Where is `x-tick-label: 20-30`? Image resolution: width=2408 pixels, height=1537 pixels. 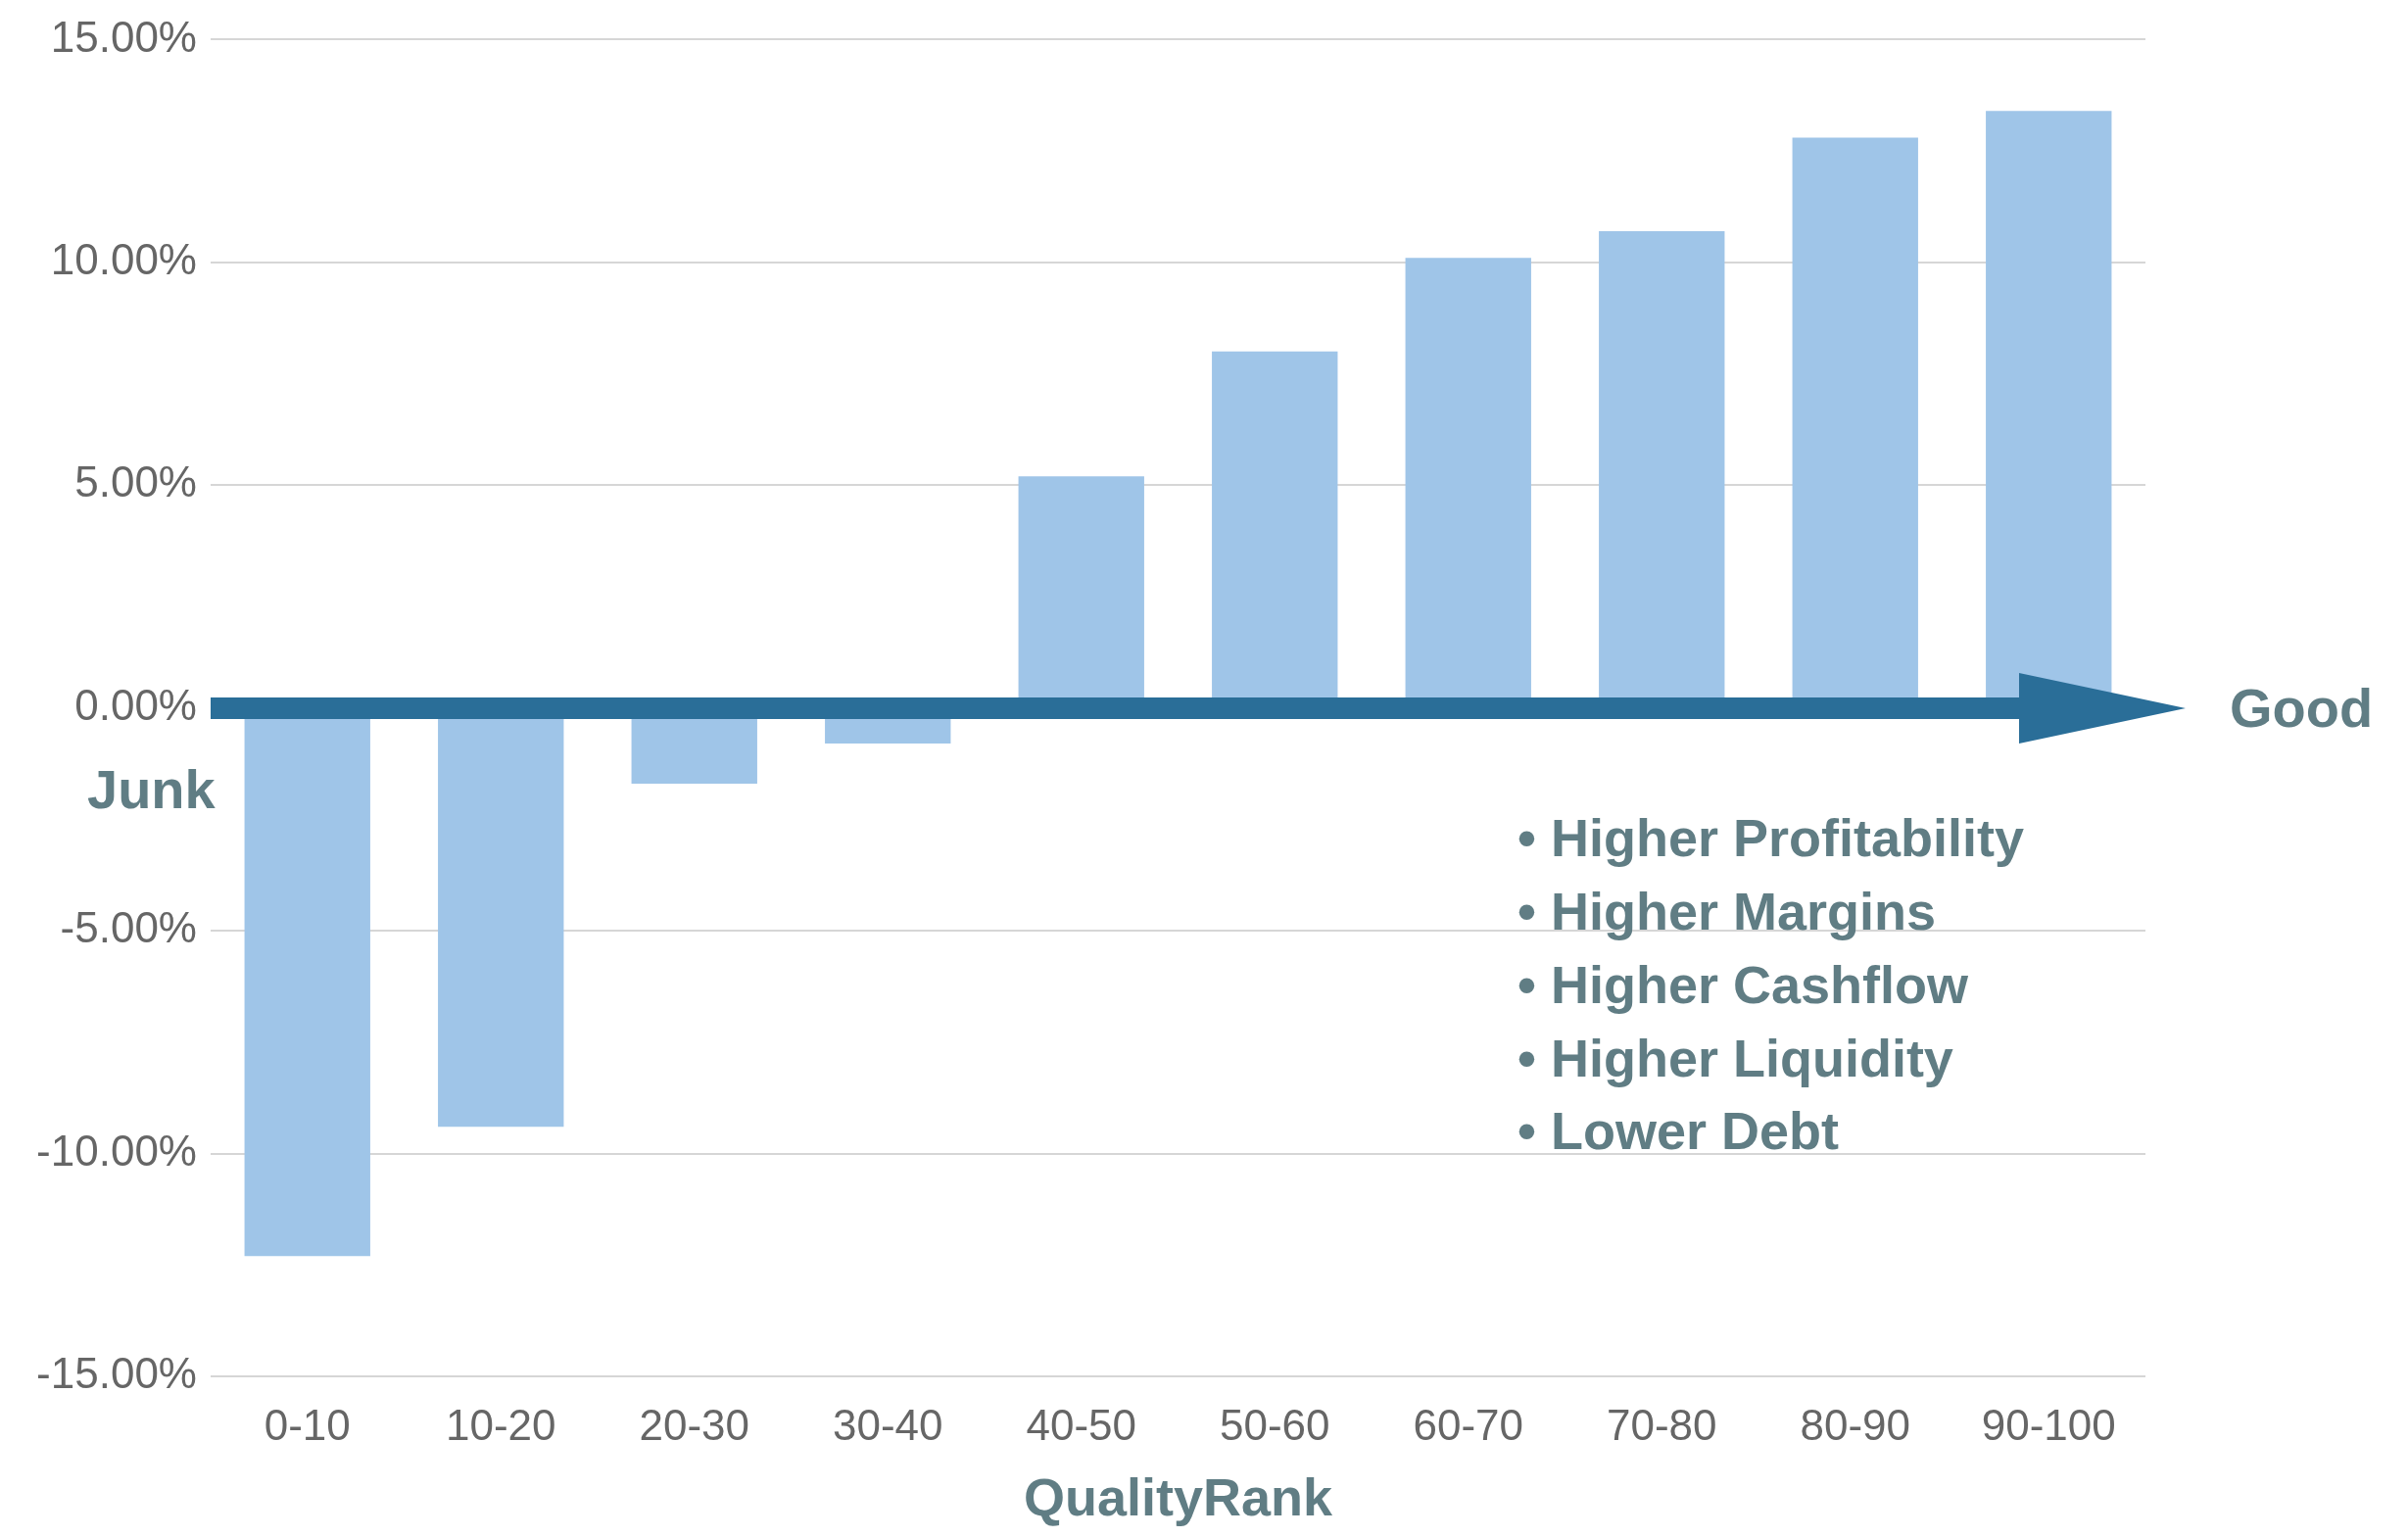 x-tick-label: 20-30 is located at coordinates (694, 1424).